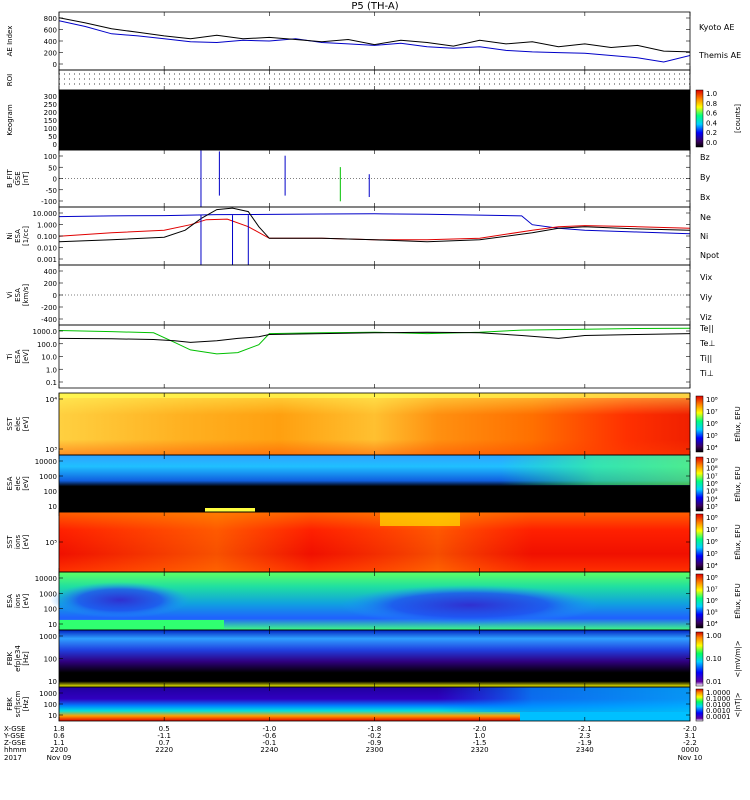 This screenshot has height=800, width=750. I want to click on temperature-frame, so click(374, 356).